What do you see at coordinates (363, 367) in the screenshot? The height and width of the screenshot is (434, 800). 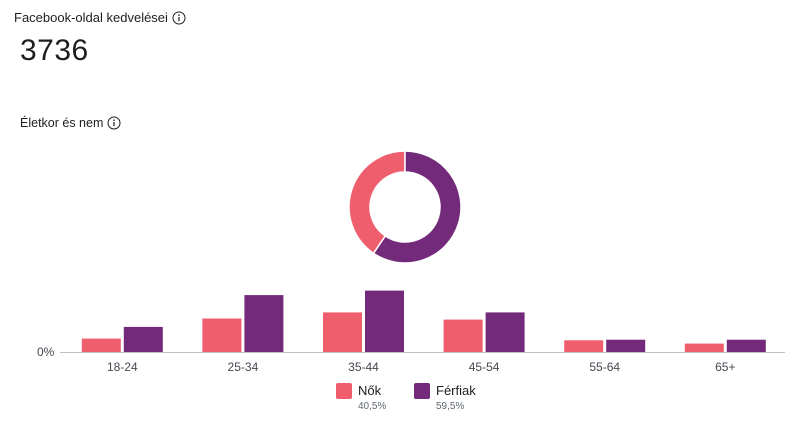 I see `x-tick-label: 35-44` at bounding box center [363, 367].